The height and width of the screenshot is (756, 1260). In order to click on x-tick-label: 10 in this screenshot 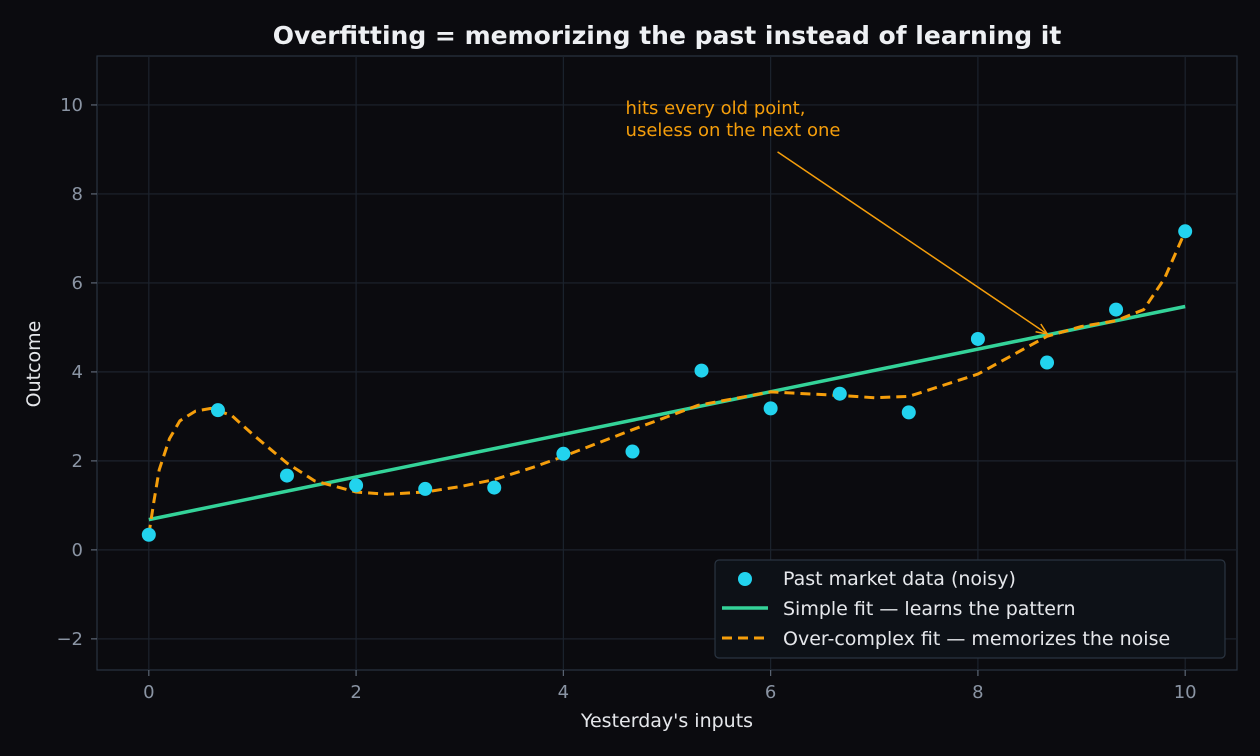, I will do `click(1185, 692)`.